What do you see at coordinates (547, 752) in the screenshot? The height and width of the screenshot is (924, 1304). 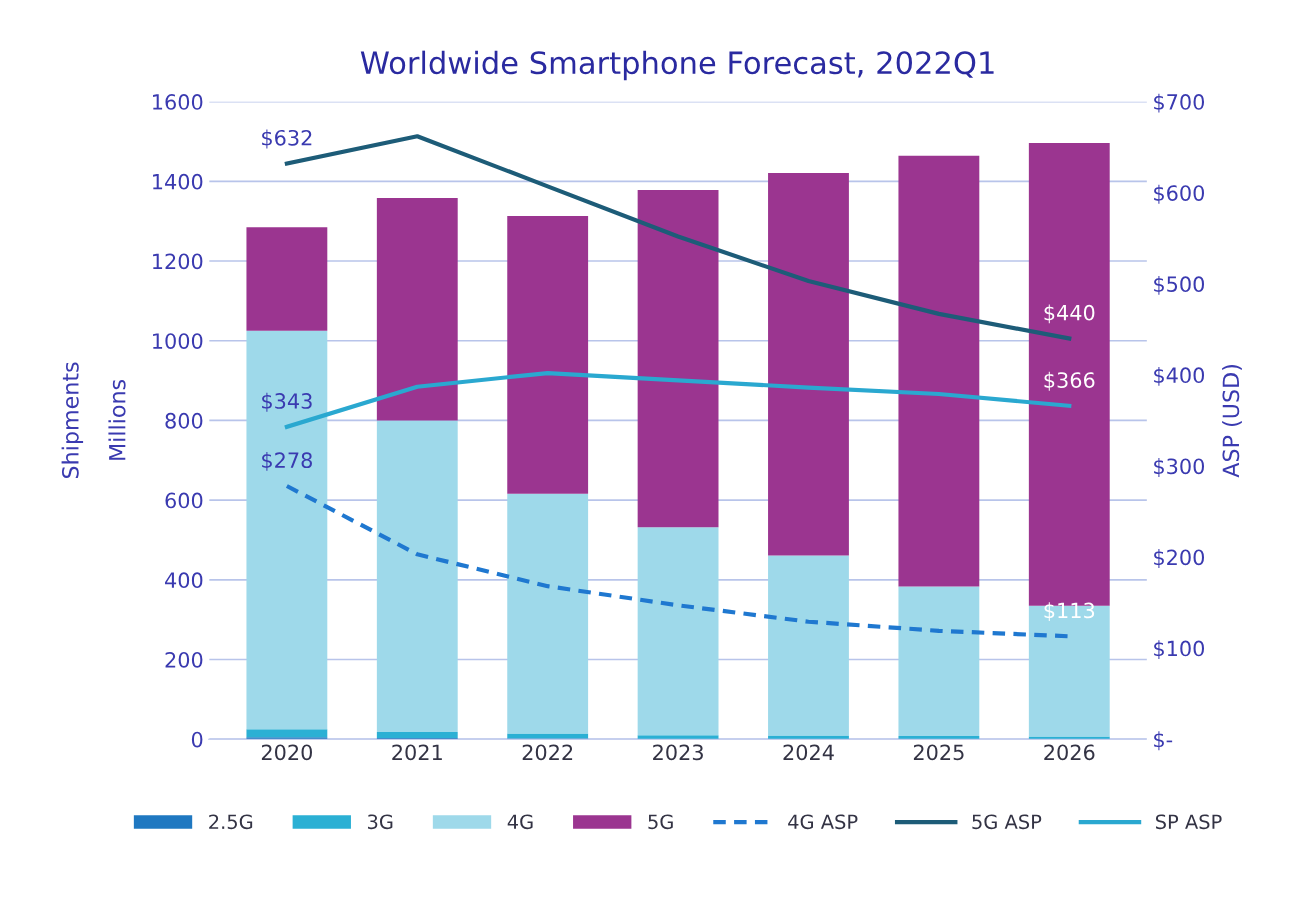 I see `x-tick-label: 2022` at bounding box center [547, 752].